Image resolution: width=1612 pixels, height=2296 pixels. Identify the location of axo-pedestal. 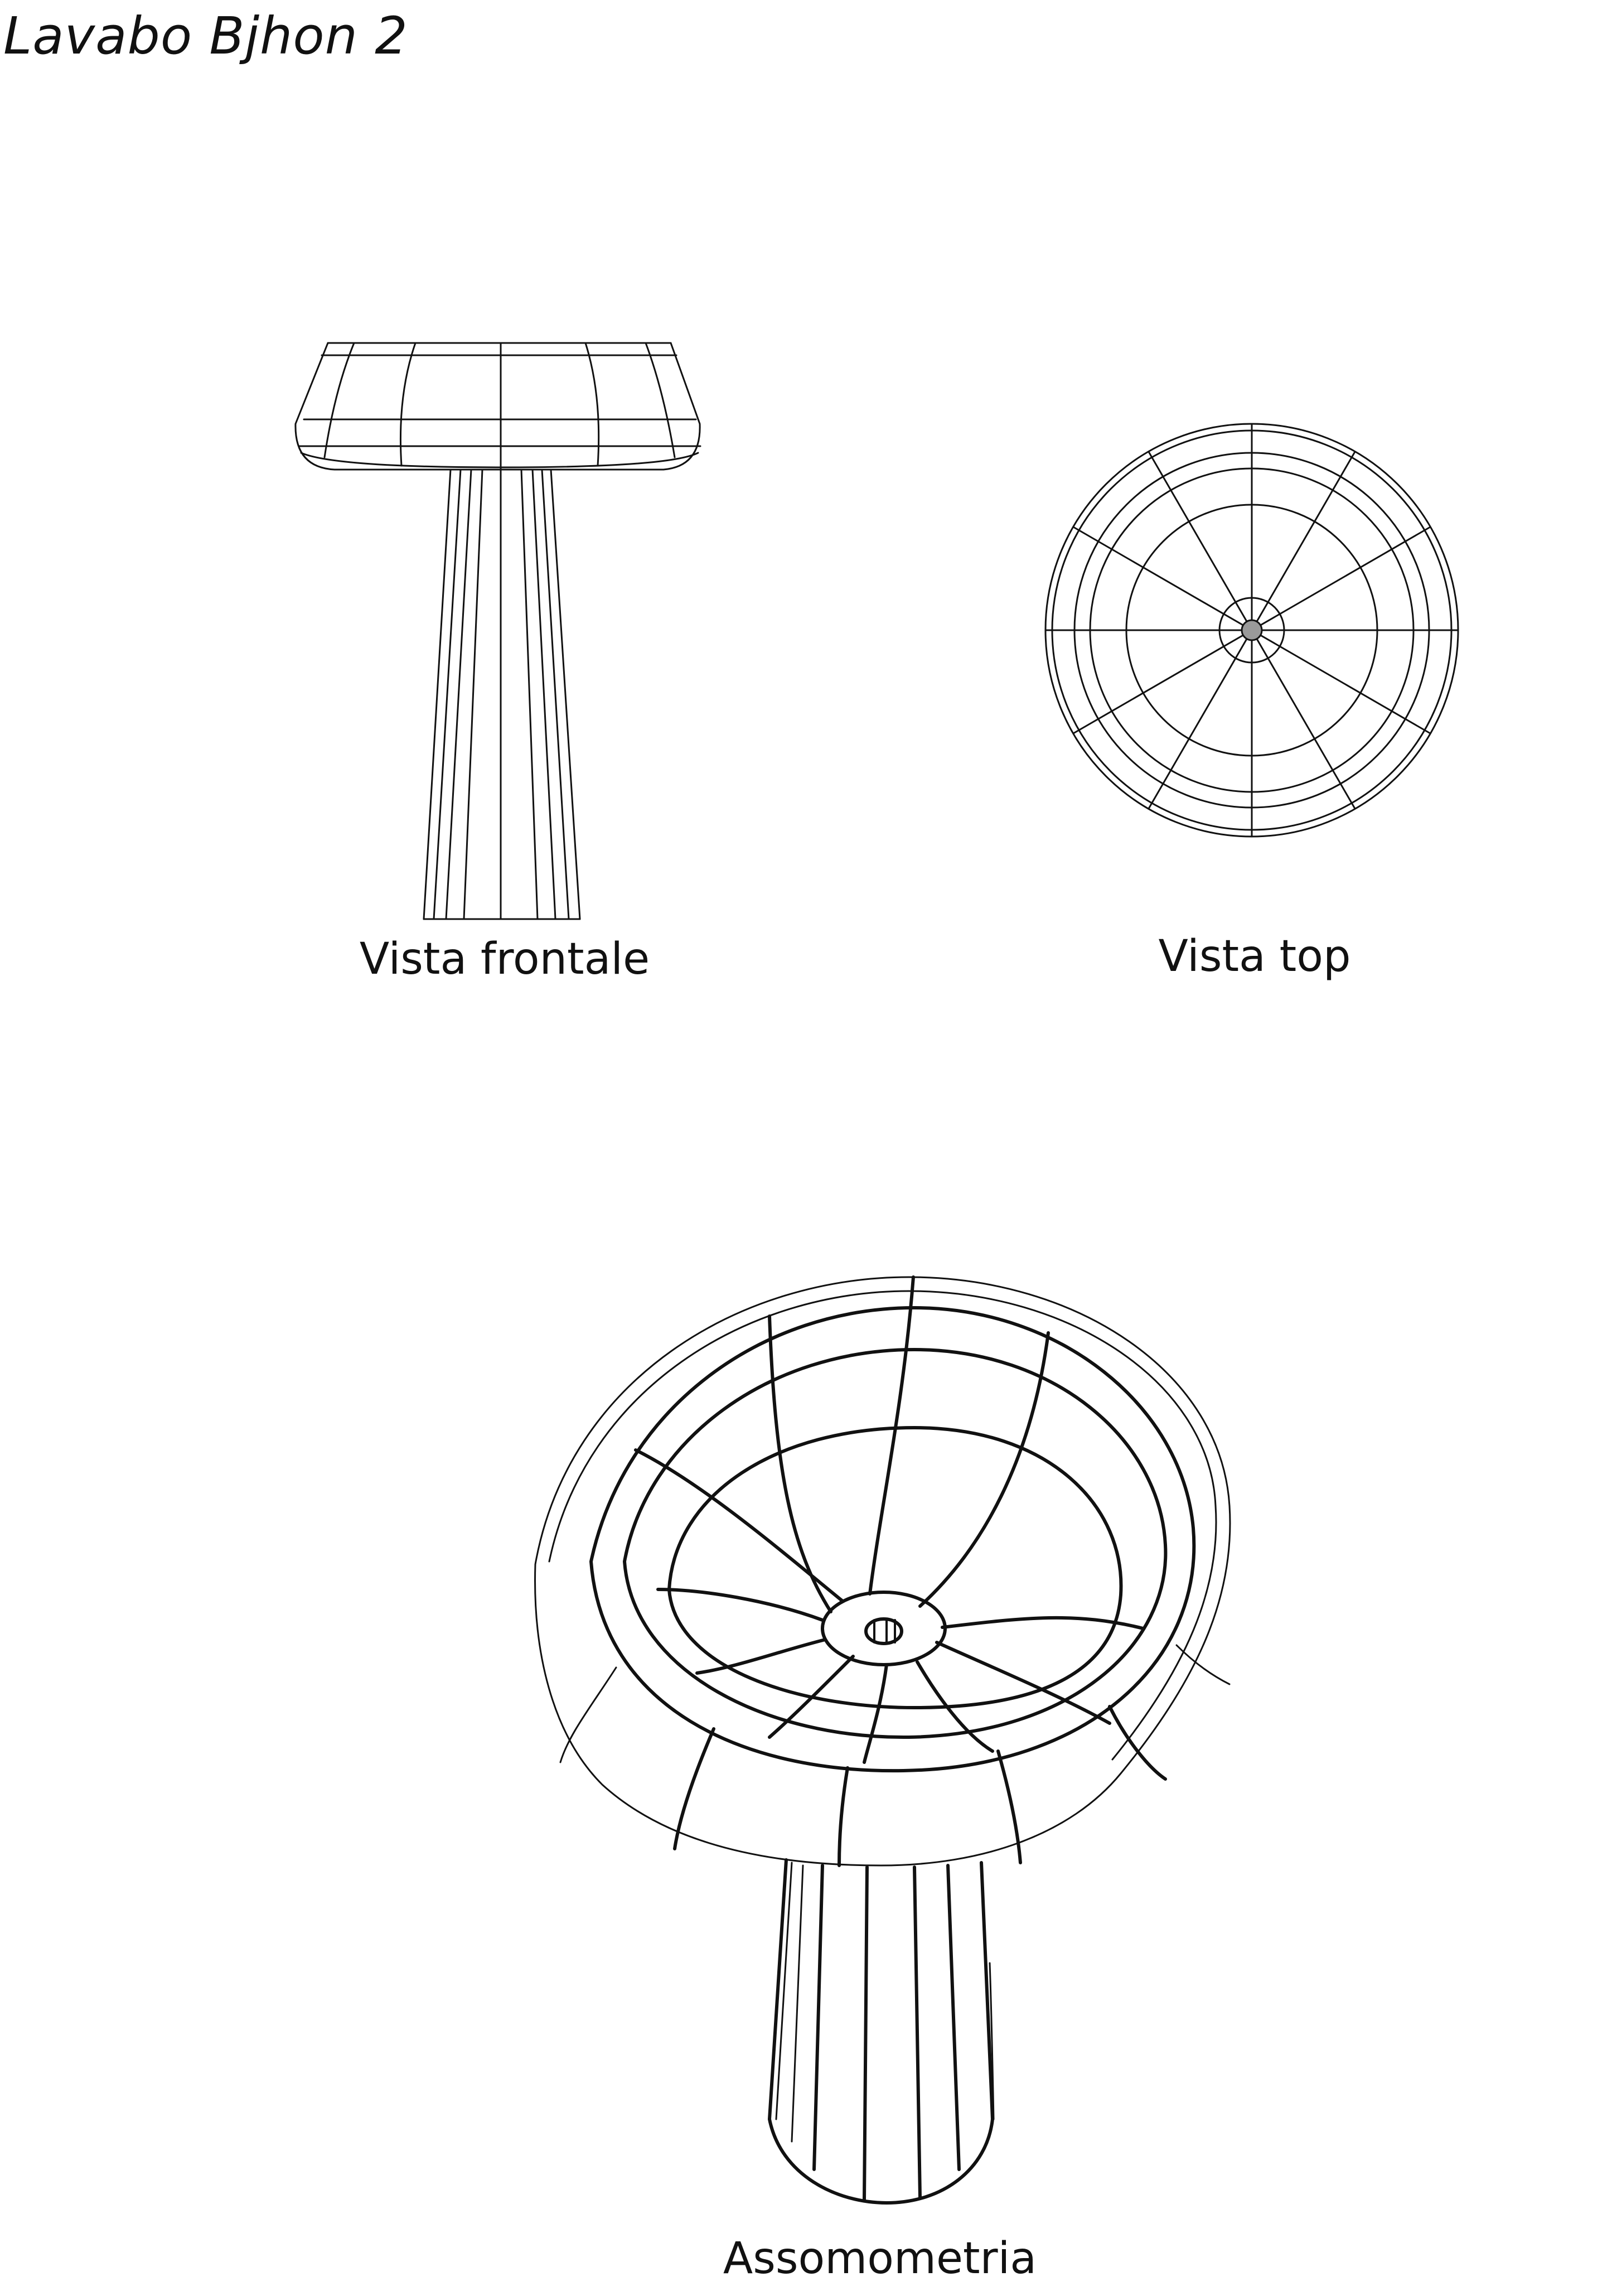
(881, 2031).